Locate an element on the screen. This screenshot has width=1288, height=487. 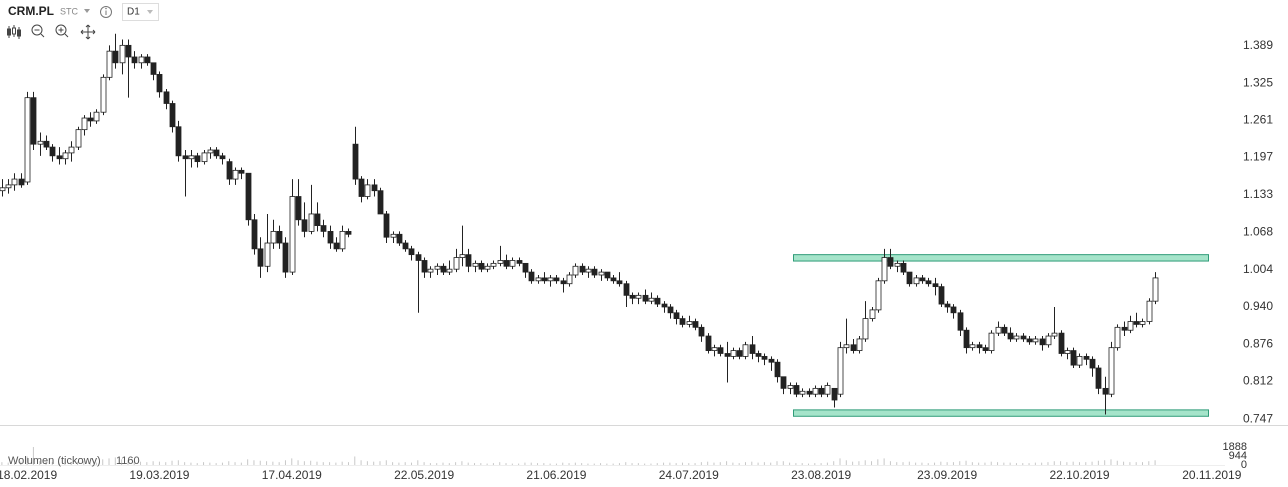
zoom-in-button is located at coordinates (62, 31).